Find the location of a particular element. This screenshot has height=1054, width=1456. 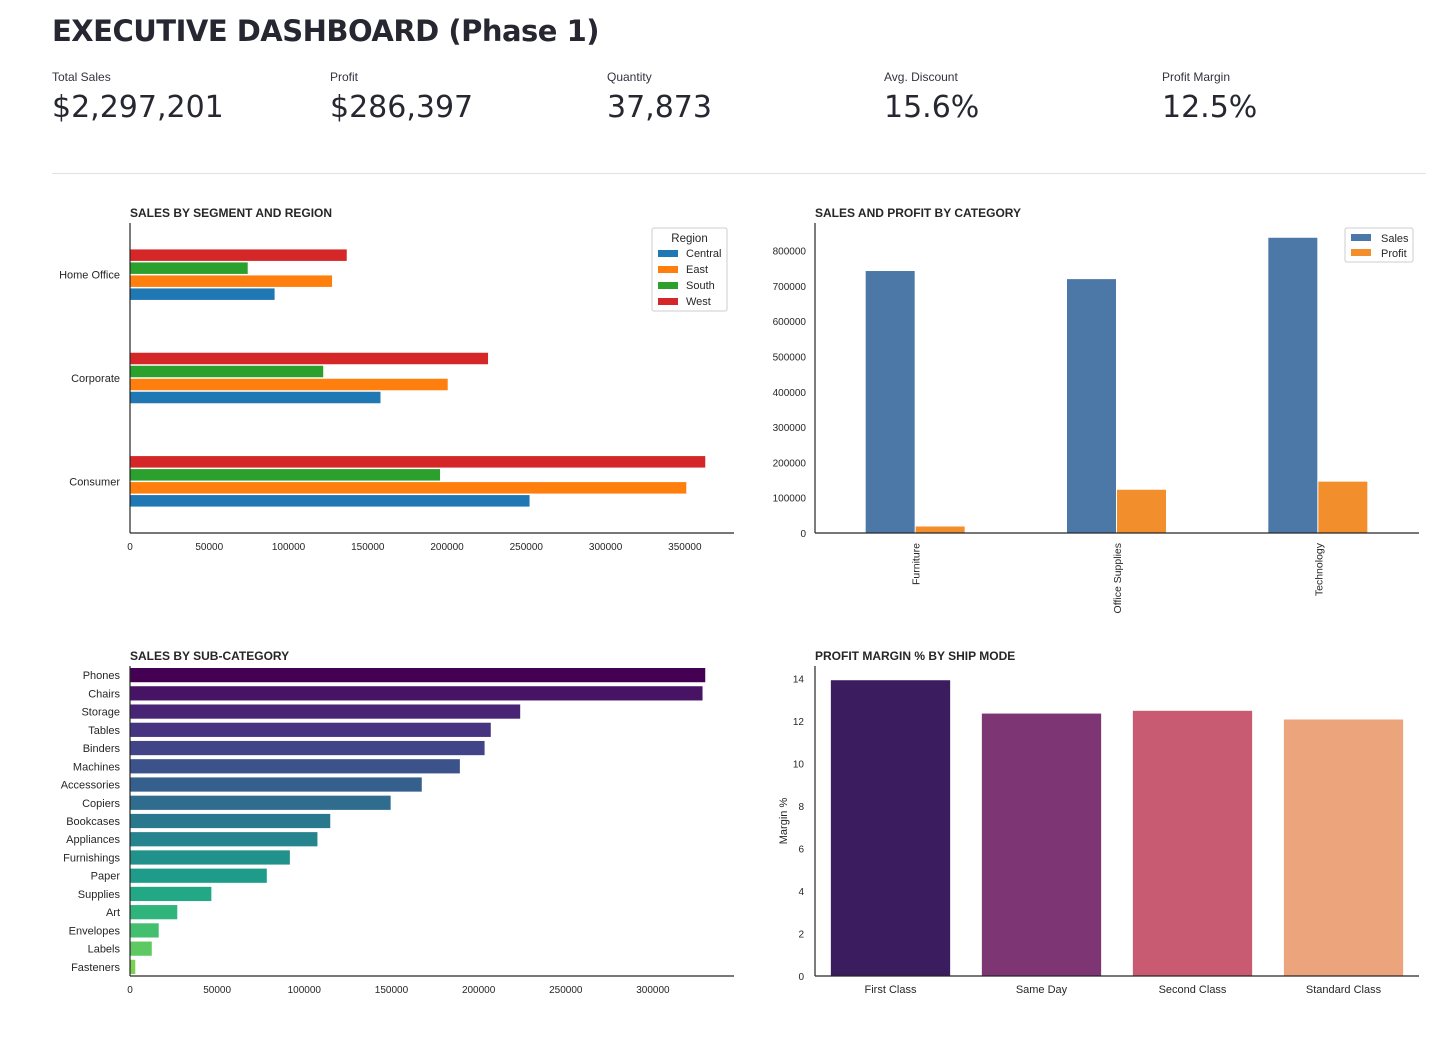

legend-label: East is located at coordinates (697, 270).